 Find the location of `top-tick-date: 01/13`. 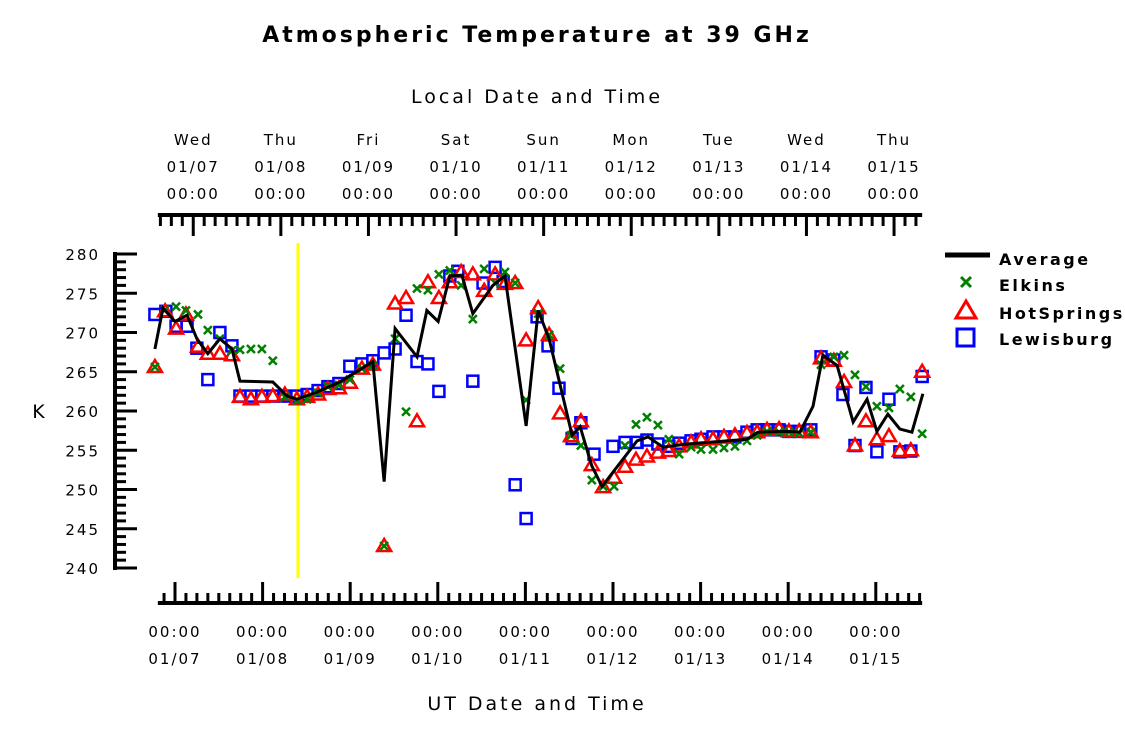

top-tick-date: 01/13 is located at coordinates (718, 167).